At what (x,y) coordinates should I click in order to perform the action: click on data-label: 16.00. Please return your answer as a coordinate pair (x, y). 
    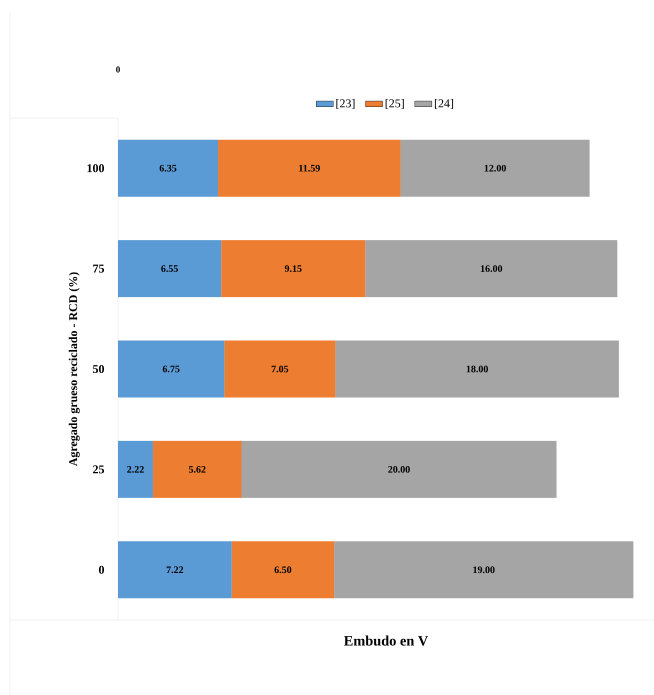
    Looking at the image, I should click on (491, 268).